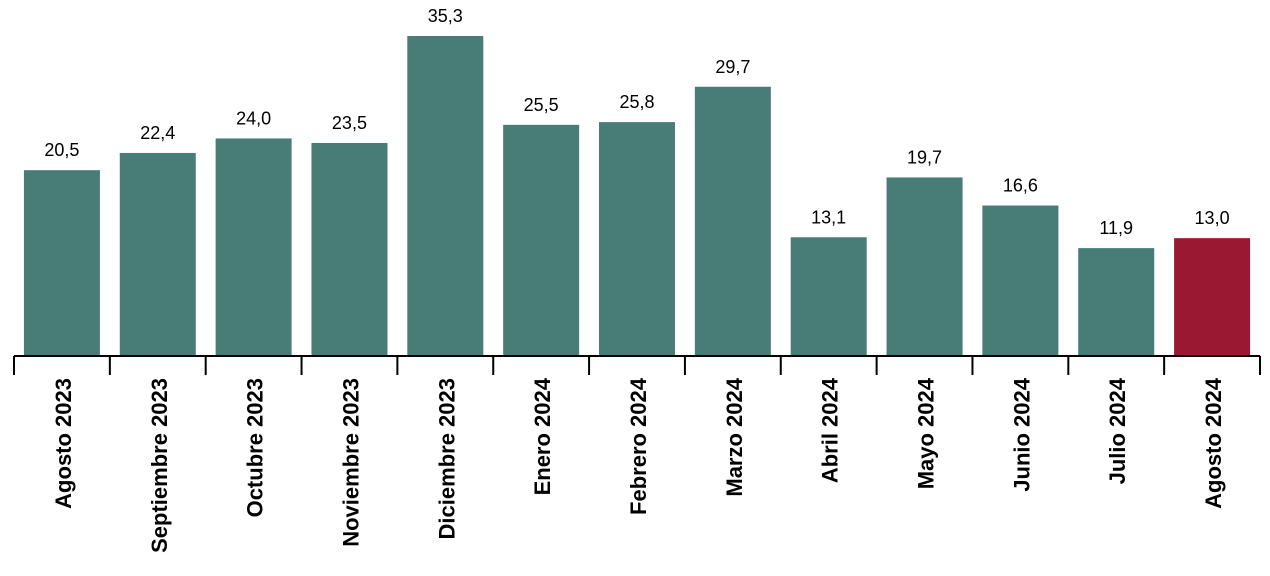  Describe the element at coordinates (924, 266) in the screenshot. I see `bar-mayo-2024` at that location.